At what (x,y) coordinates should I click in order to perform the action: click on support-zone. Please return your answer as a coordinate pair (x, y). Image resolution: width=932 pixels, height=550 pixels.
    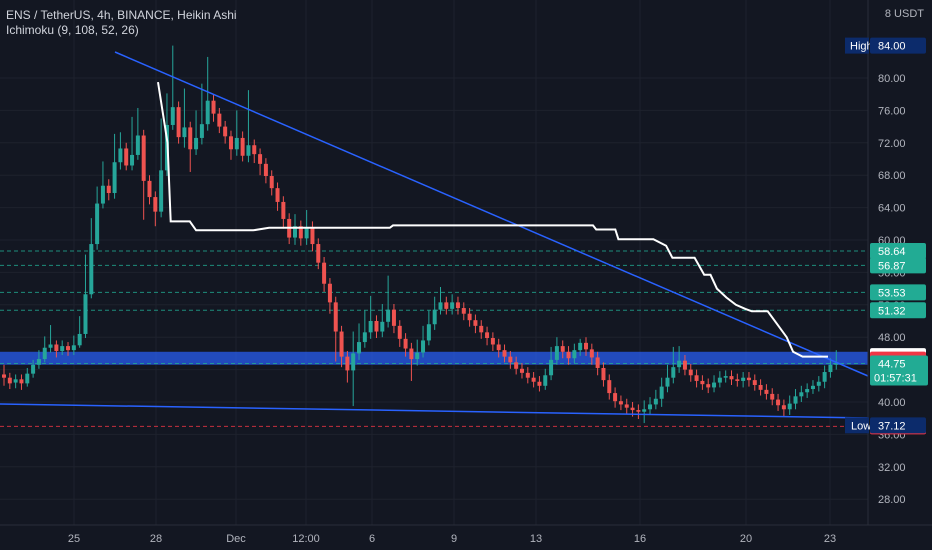
    Looking at the image, I should click on (434, 358).